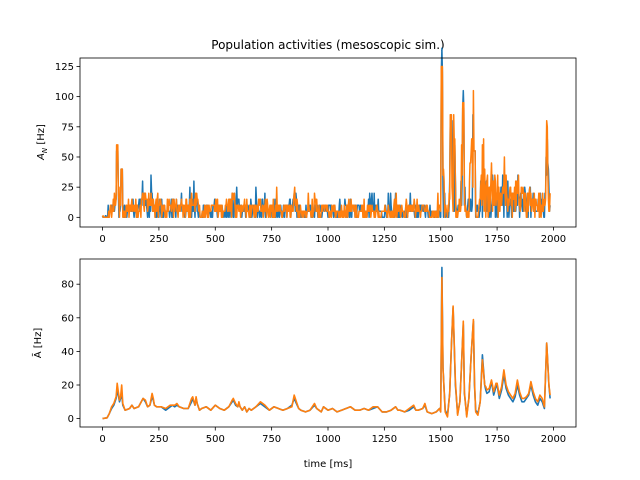 The image size is (640, 480). I want to click on chart-title: Population activities (mesoscopic sim.), so click(327, 45).